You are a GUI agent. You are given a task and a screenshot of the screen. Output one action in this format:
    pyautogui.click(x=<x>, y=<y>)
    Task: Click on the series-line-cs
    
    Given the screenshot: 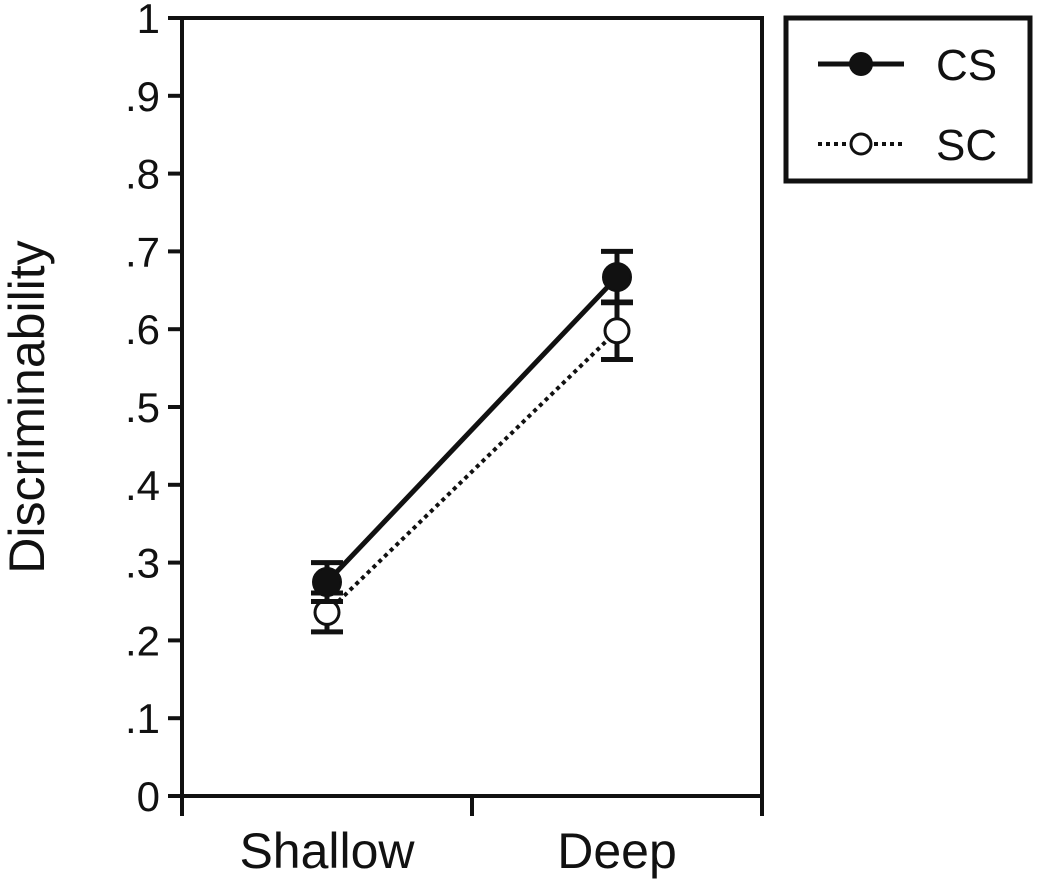 What is the action you would take?
    pyautogui.click(x=472, y=429)
    